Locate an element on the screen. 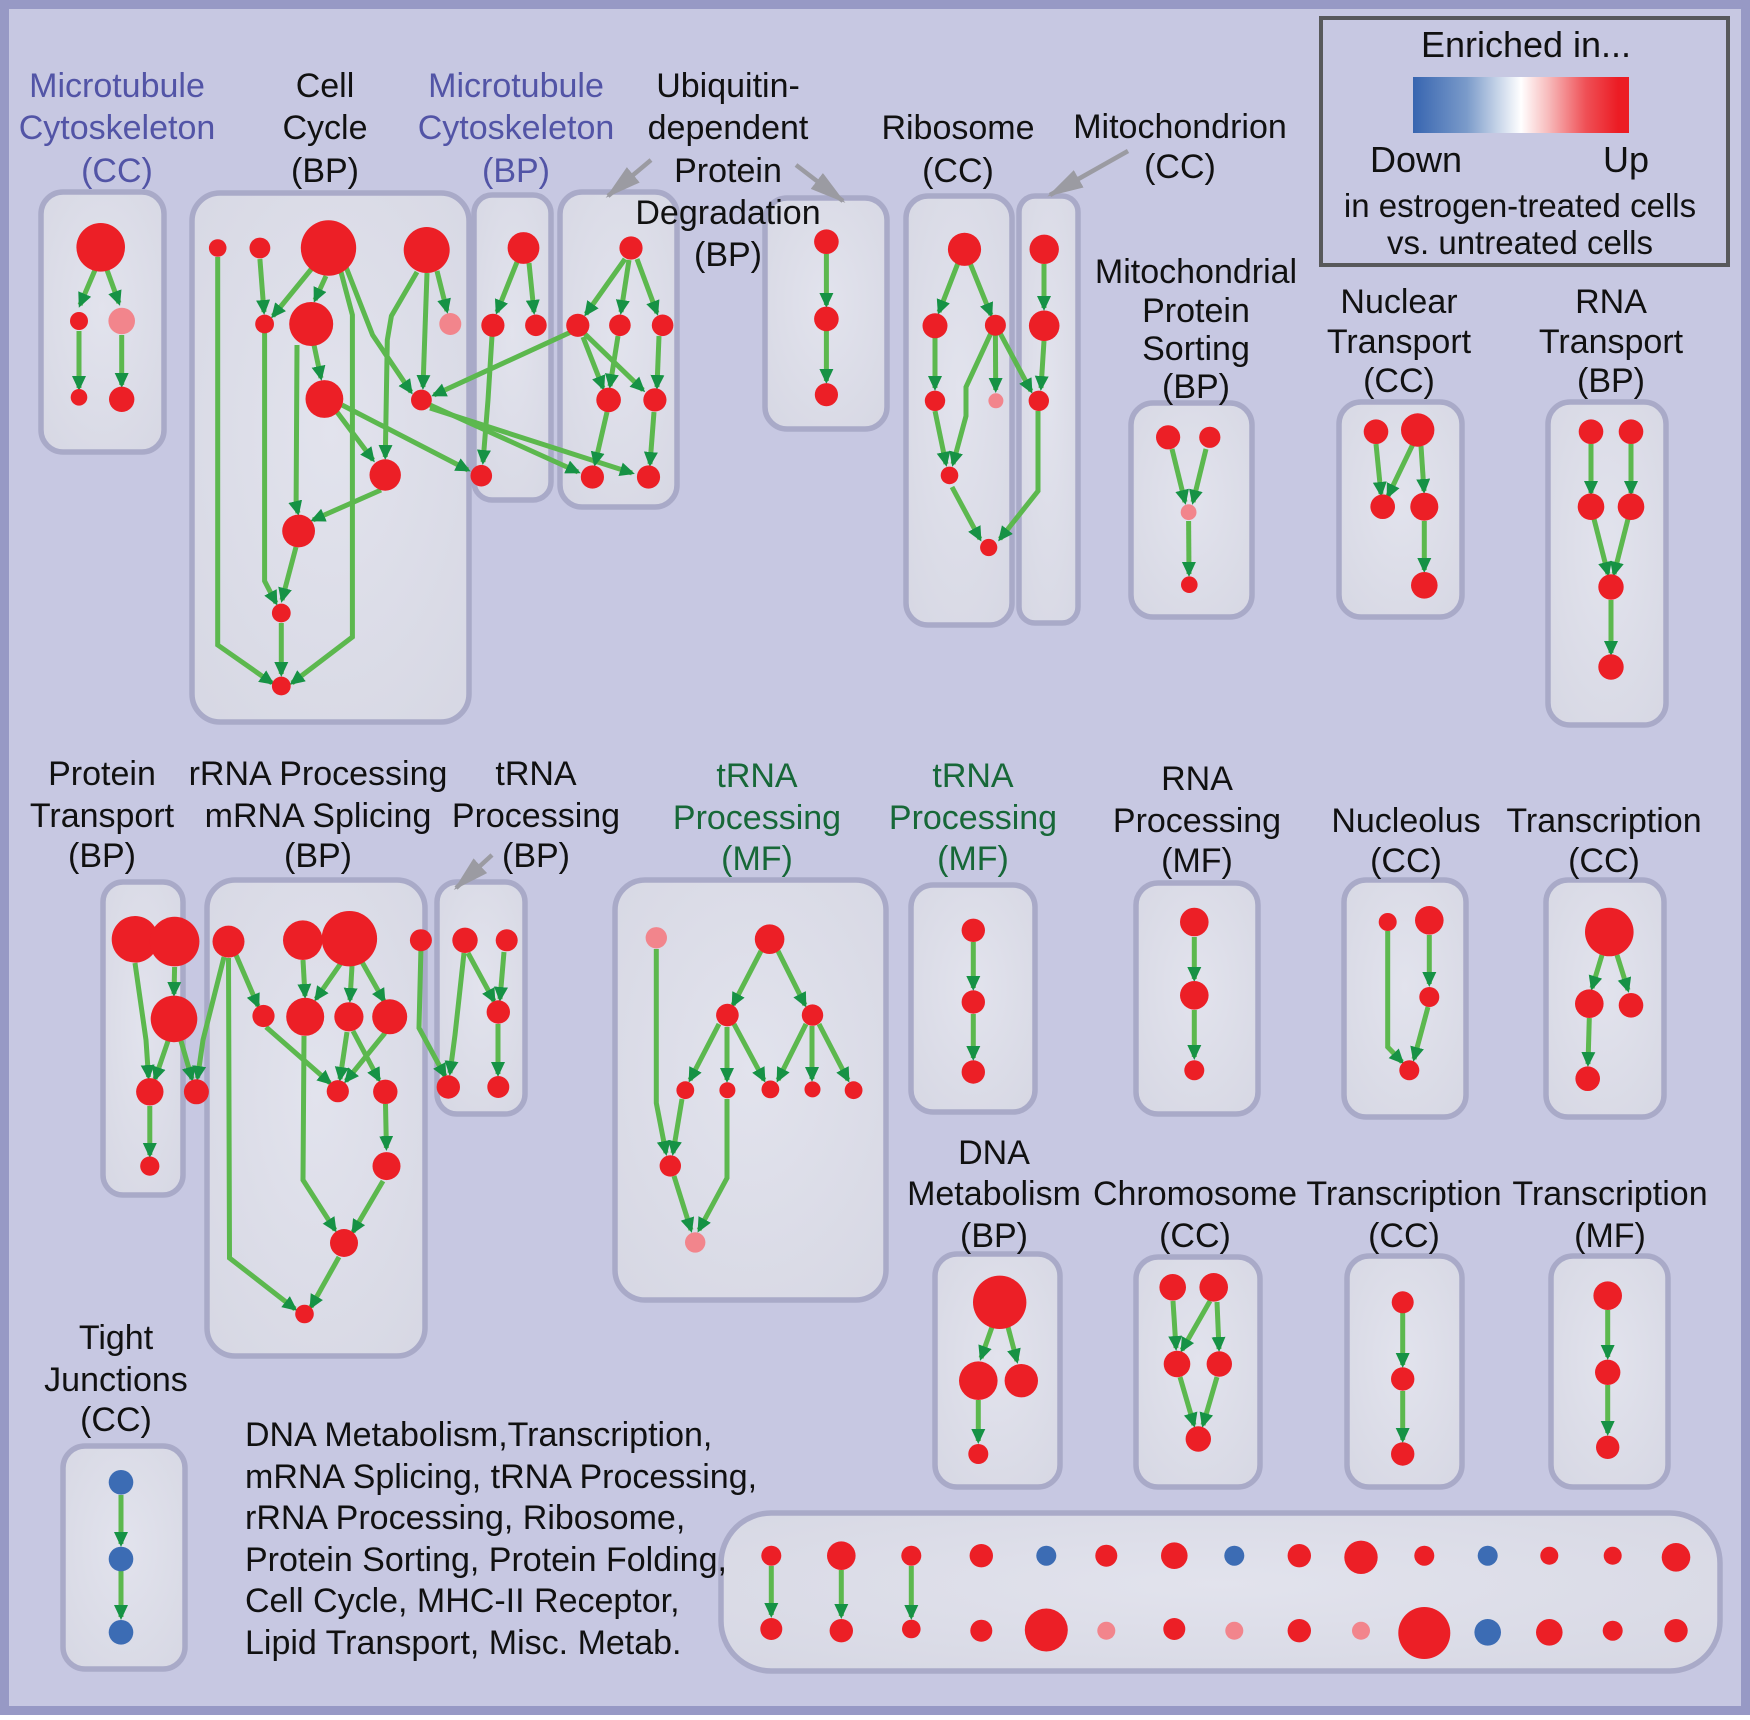 The height and width of the screenshot is (1720, 1750). svg-text: Mitochondrial is located at coordinates (1196, 272).